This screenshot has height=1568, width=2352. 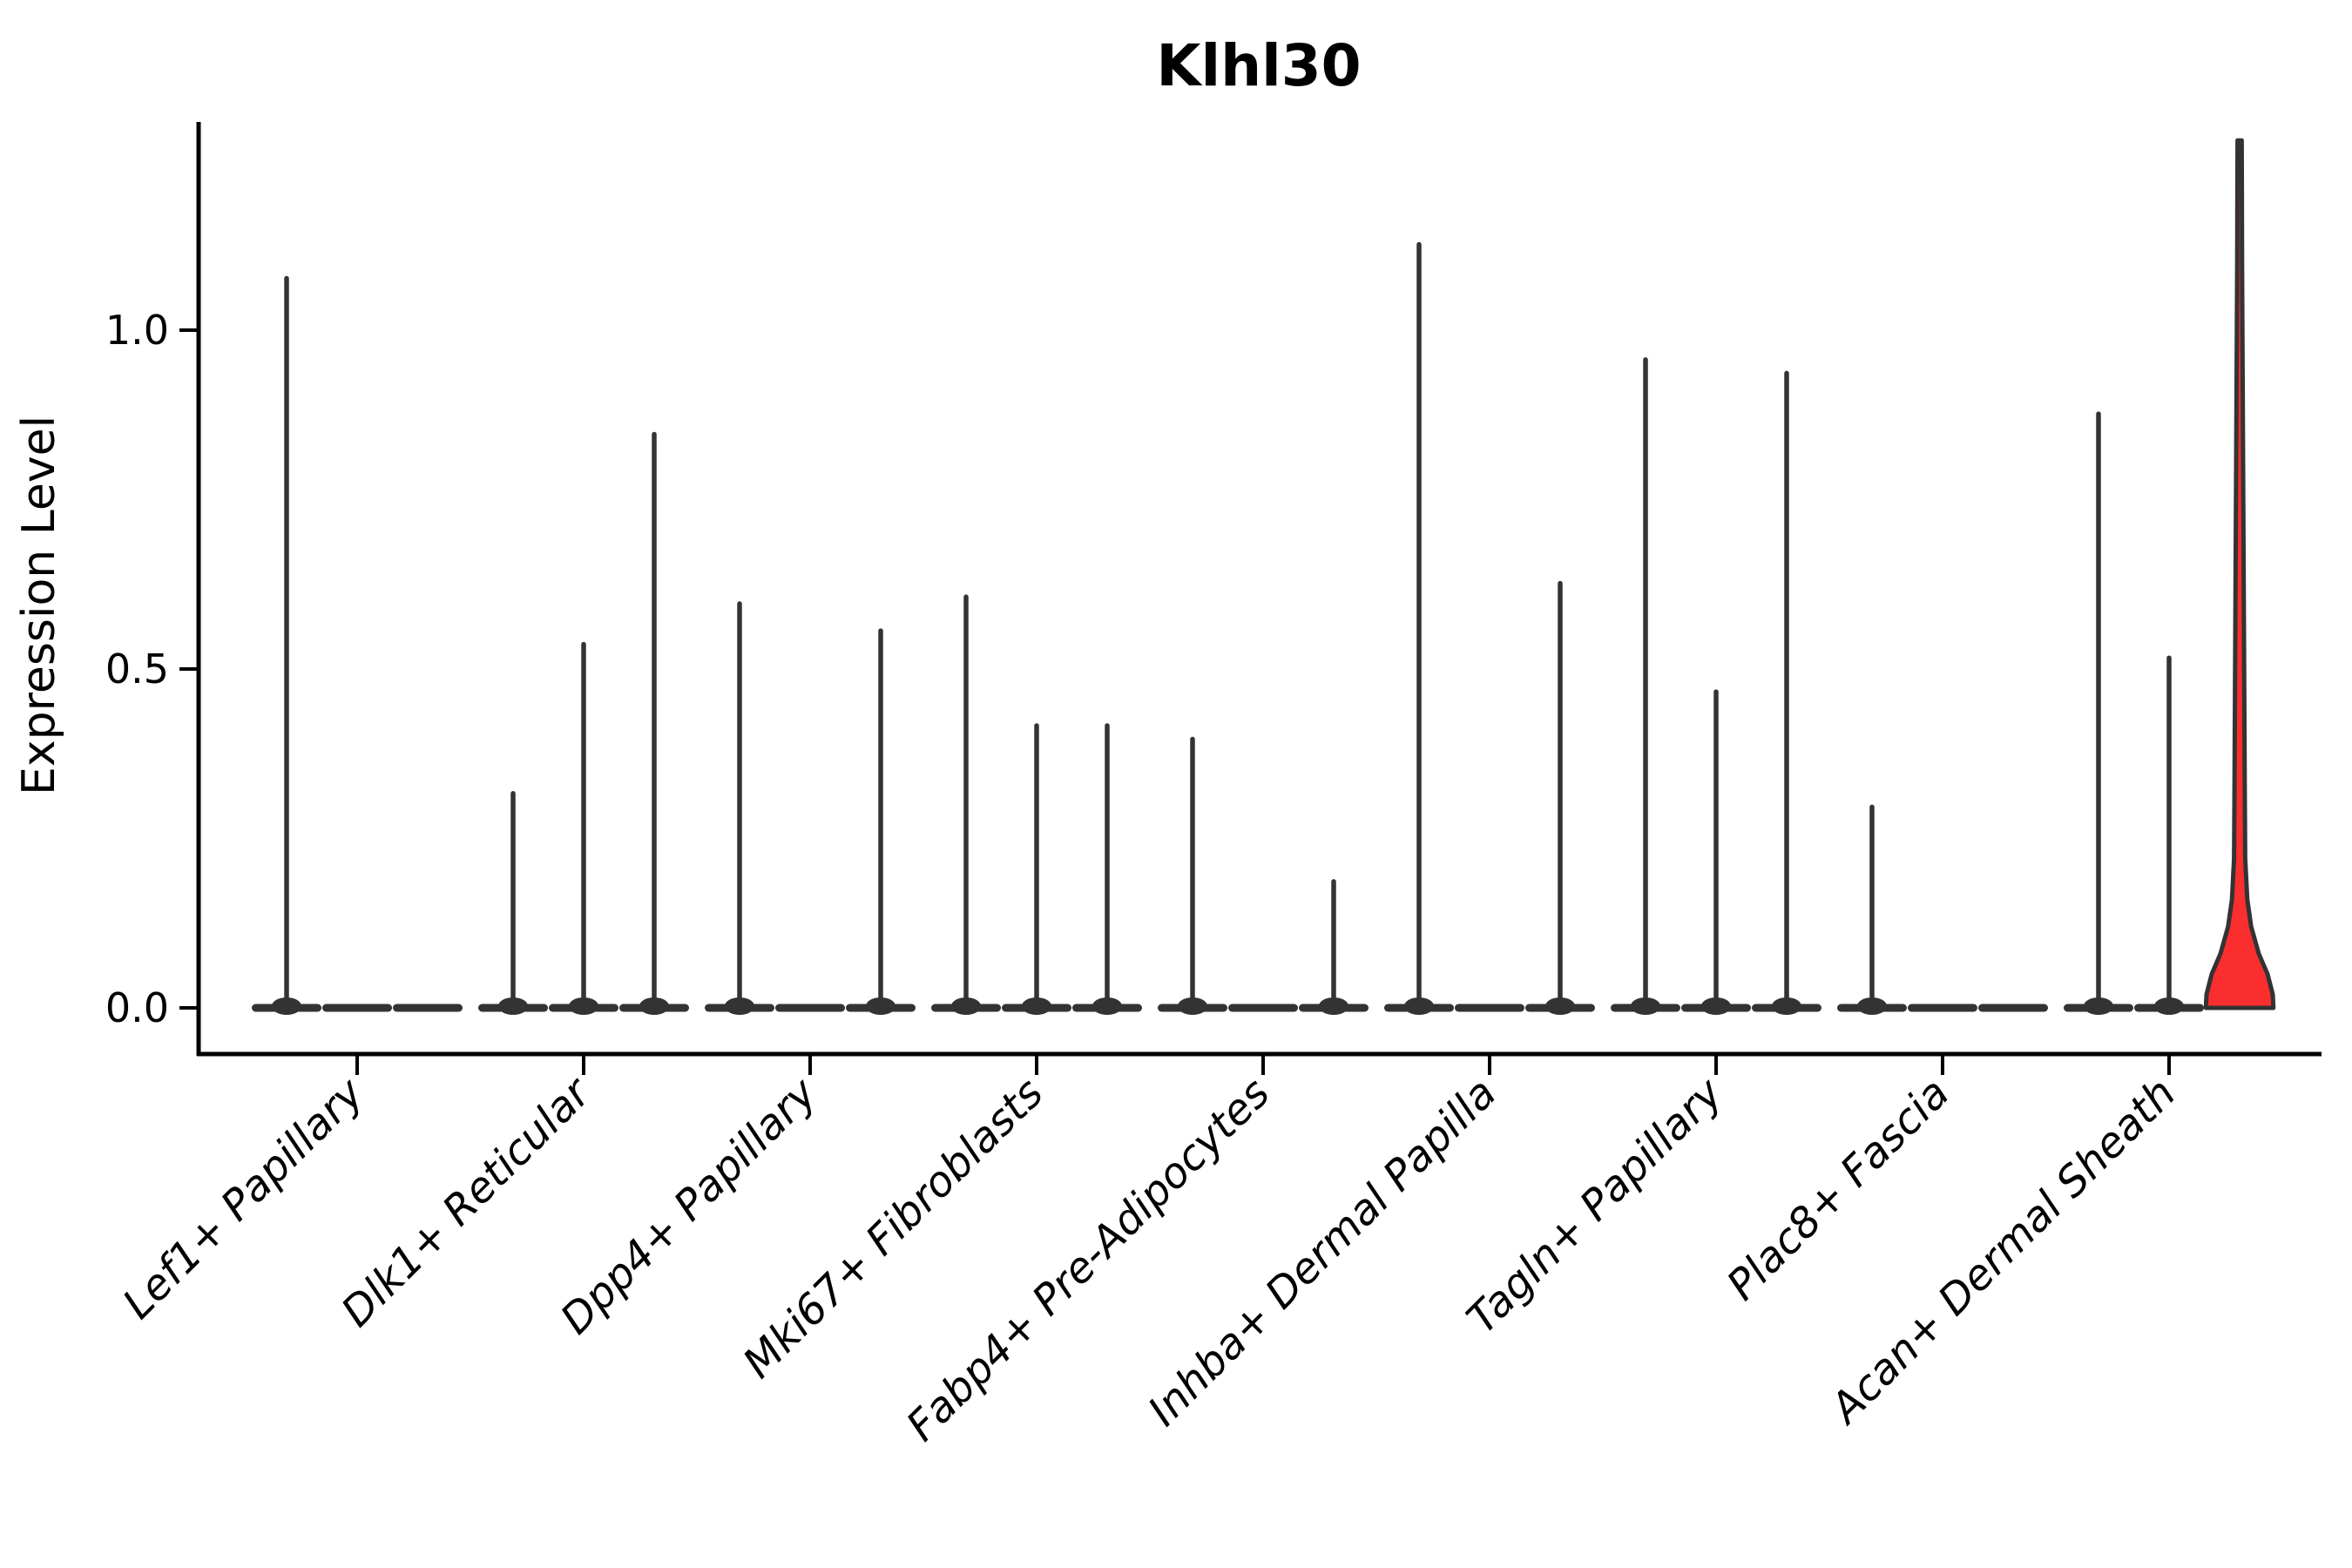 What do you see at coordinates (243, 1198) in the screenshot?
I see `x-tick-label: Lef1+ Papillary` at bounding box center [243, 1198].